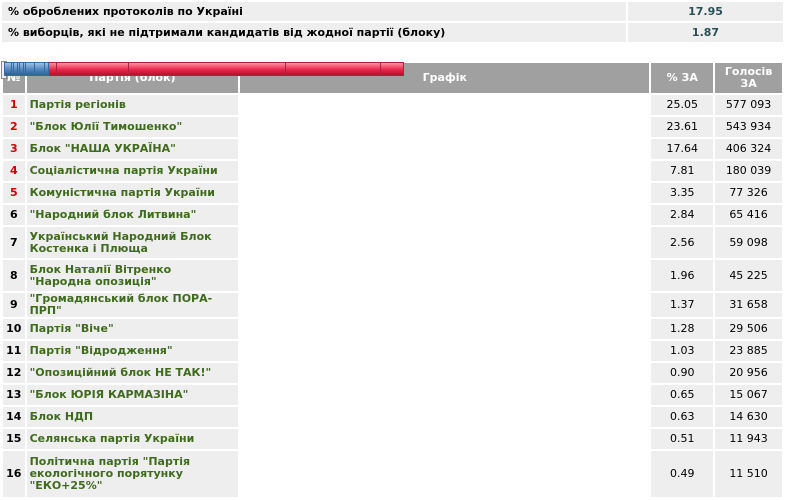 Image resolution: width=785 pixels, height=500 pixels. Describe the element at coordinates (682, 305) in the screenshot. I see `percent-value: 1.37` at that location.